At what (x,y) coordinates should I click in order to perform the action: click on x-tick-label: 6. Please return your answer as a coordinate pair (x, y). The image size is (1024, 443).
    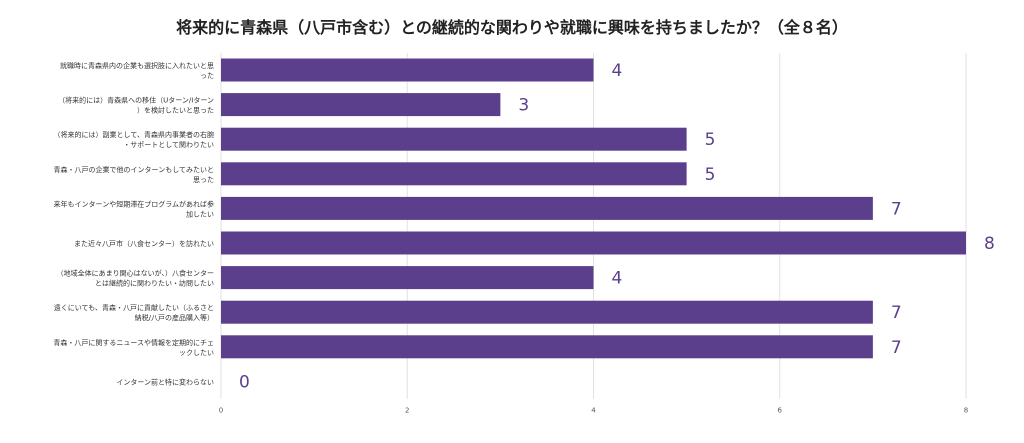
    Looking at the image, I should click on (780, 411).